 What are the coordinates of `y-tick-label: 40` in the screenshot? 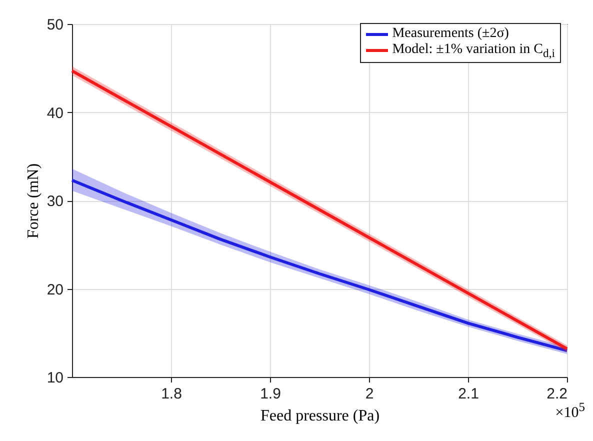 It's located at (55, 113).